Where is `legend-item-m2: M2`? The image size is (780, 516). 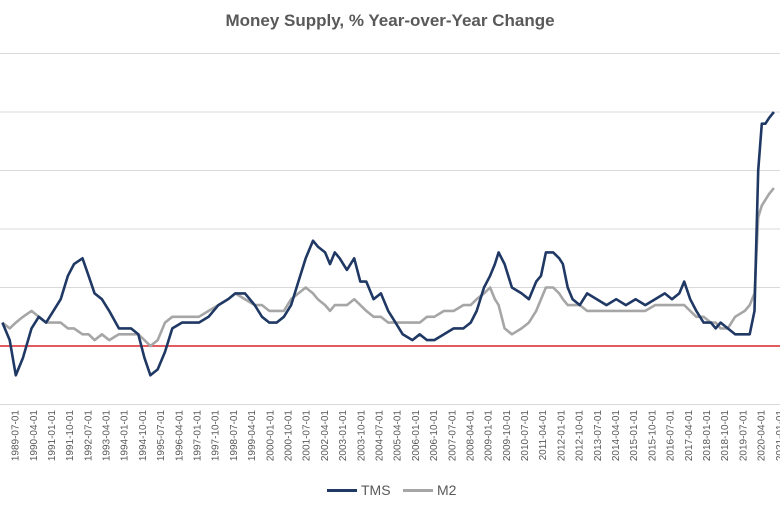 legend-item-m2: M2 is located at coordinates (429, 490).